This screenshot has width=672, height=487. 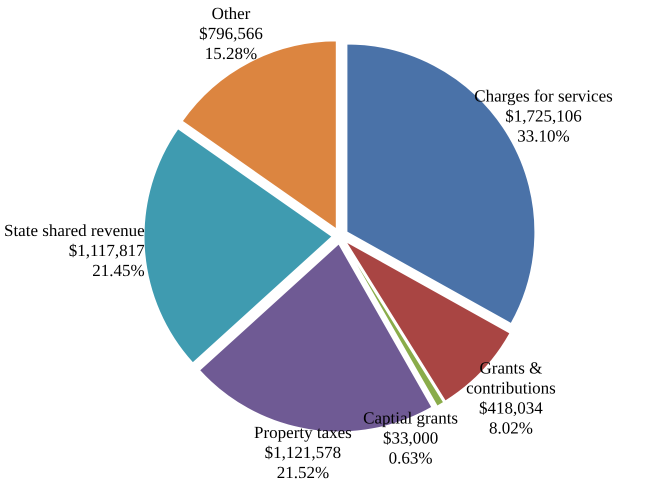 What do you see at coordinates (543, 96) in the screenshot?
I see `slice-label: Charges for services` at bounding box center [543, 96].